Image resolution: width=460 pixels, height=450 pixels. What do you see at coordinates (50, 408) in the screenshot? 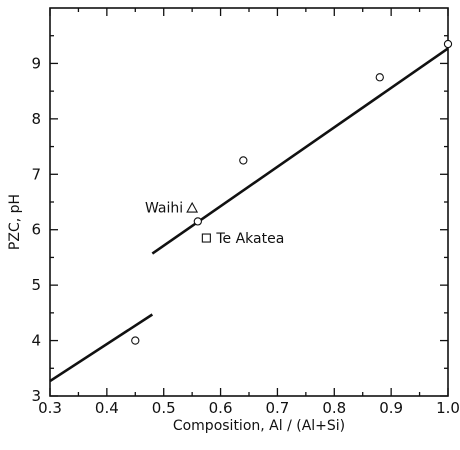
I see `x-tick-label: 0.3` at bounding box center [50, 408].